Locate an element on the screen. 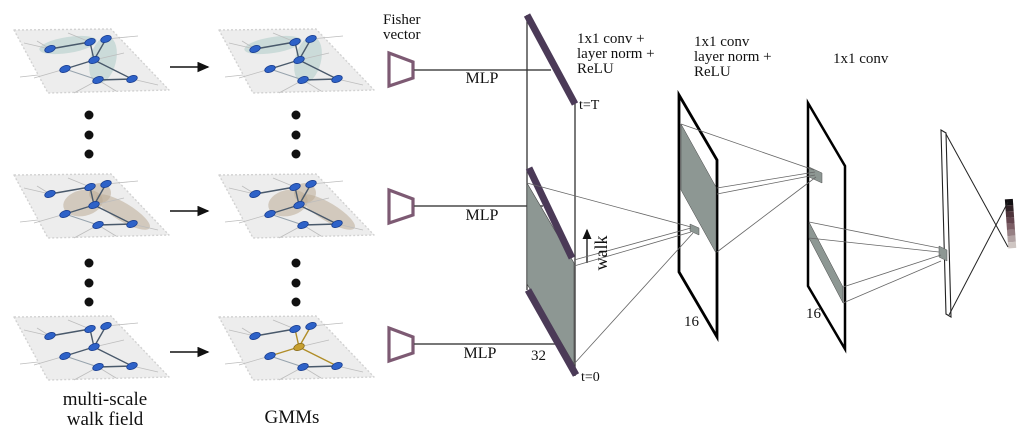  graph-node-gold is located at coordinates (299, 347).